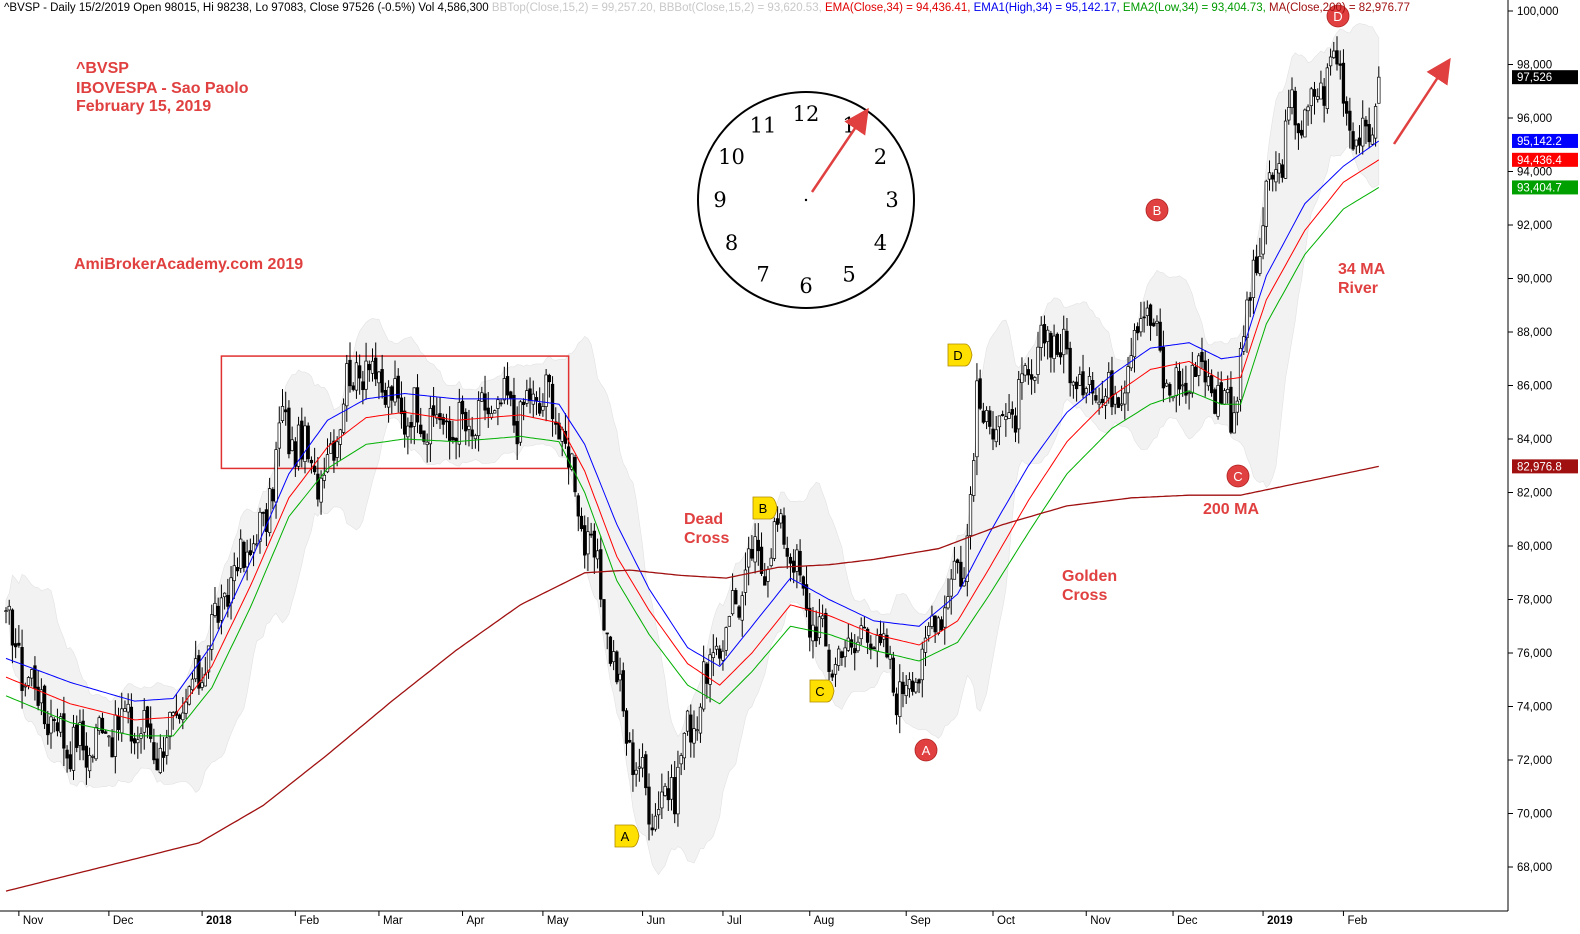 This screenshot has width=1580, height=934. What do you see at coordinates (880, 243) in the screenshot?
I see `clock-number: 4` at bounding box center [880, 243].